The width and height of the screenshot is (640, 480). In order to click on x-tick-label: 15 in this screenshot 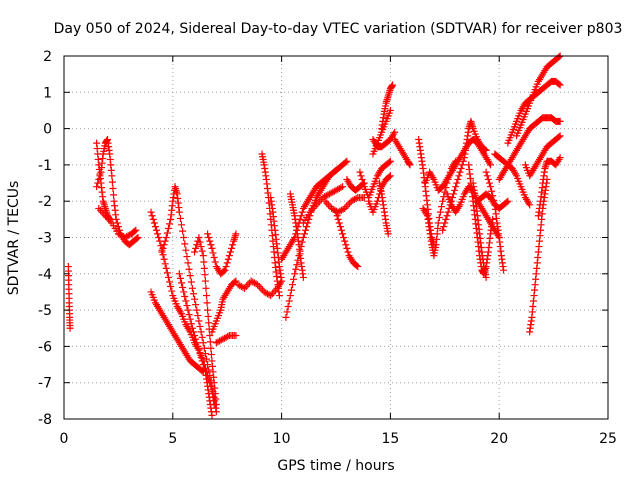, I will do `click(390, 439)`.